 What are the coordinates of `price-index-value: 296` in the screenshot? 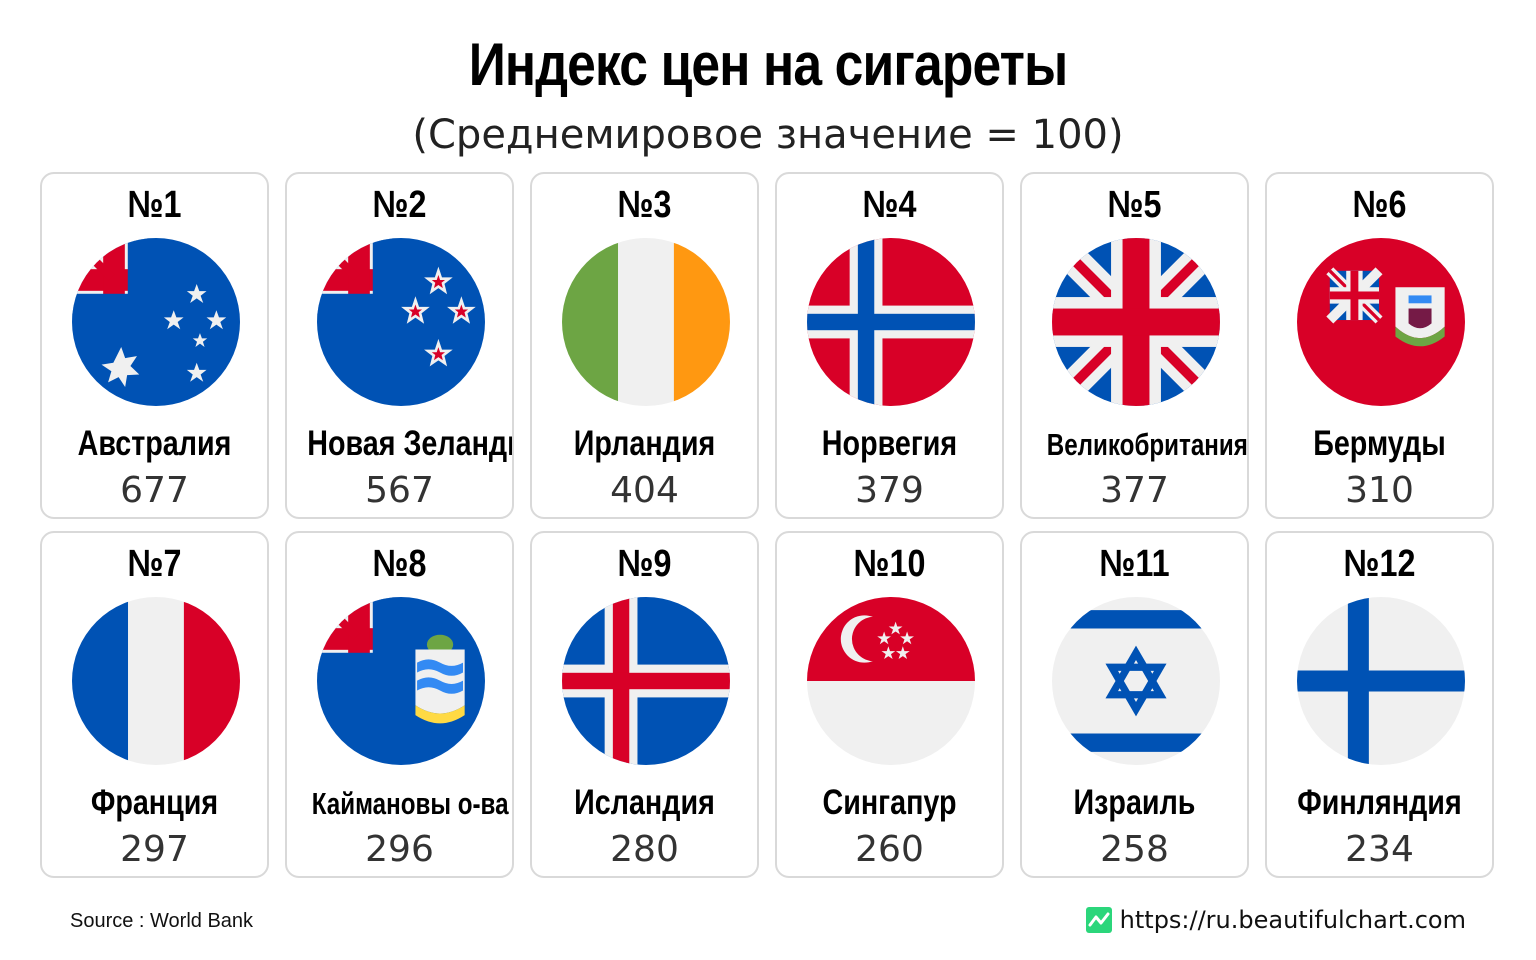 It's located at (399, 849).